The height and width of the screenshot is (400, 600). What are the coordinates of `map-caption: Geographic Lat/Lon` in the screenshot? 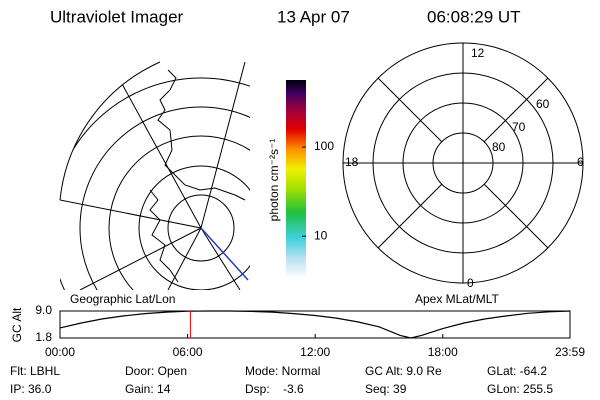 It's located at (122, 299).